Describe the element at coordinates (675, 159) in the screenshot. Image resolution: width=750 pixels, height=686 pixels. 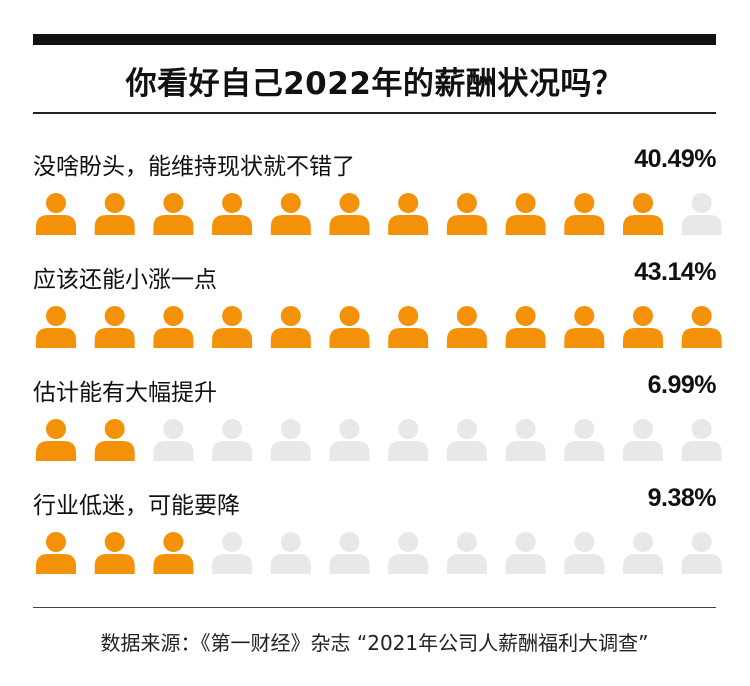
I see `value-label: 40.49%` at that location.